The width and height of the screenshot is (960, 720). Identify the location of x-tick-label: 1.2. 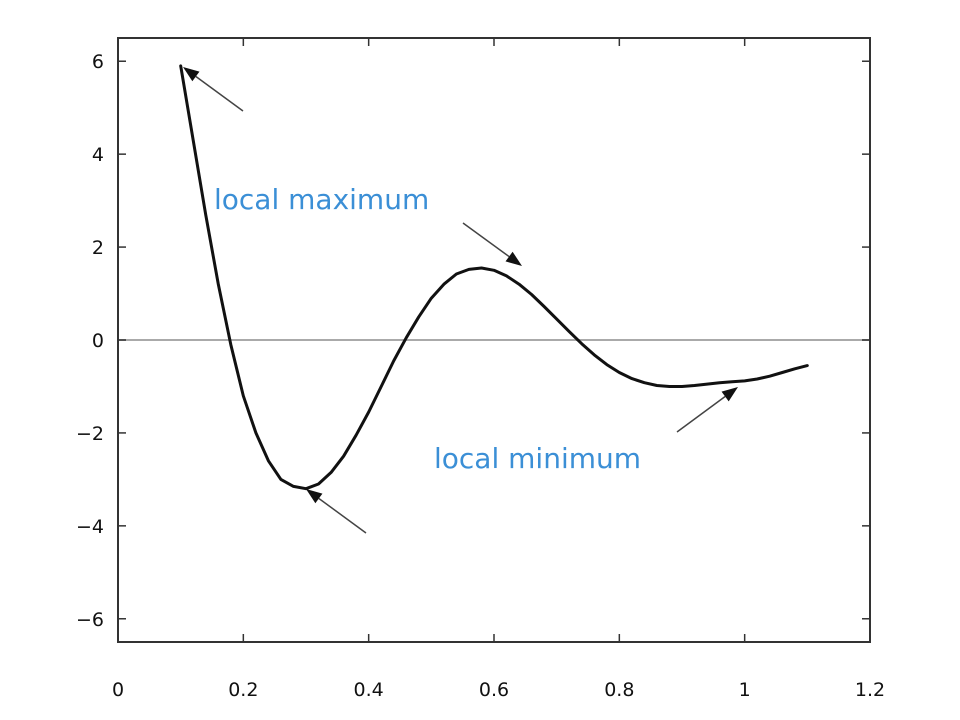
(870, 690).